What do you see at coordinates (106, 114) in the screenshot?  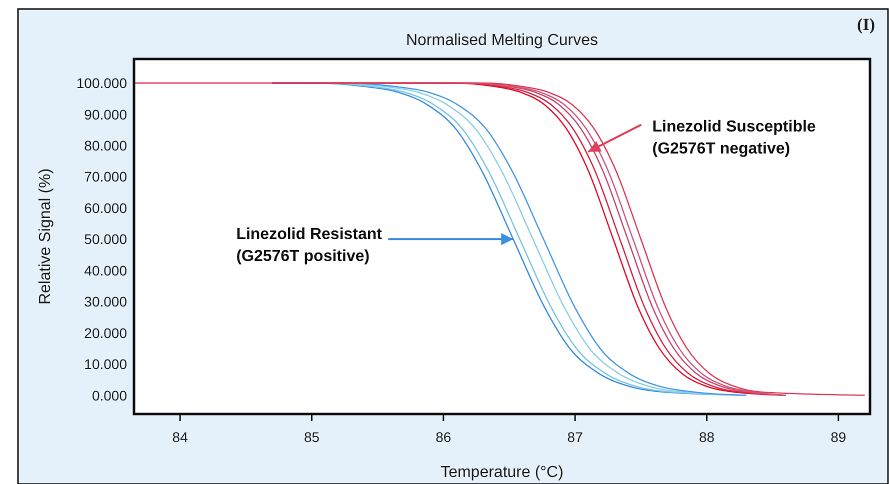 I see `y-tick-label: 90.000` at bounding box center [106, 114].